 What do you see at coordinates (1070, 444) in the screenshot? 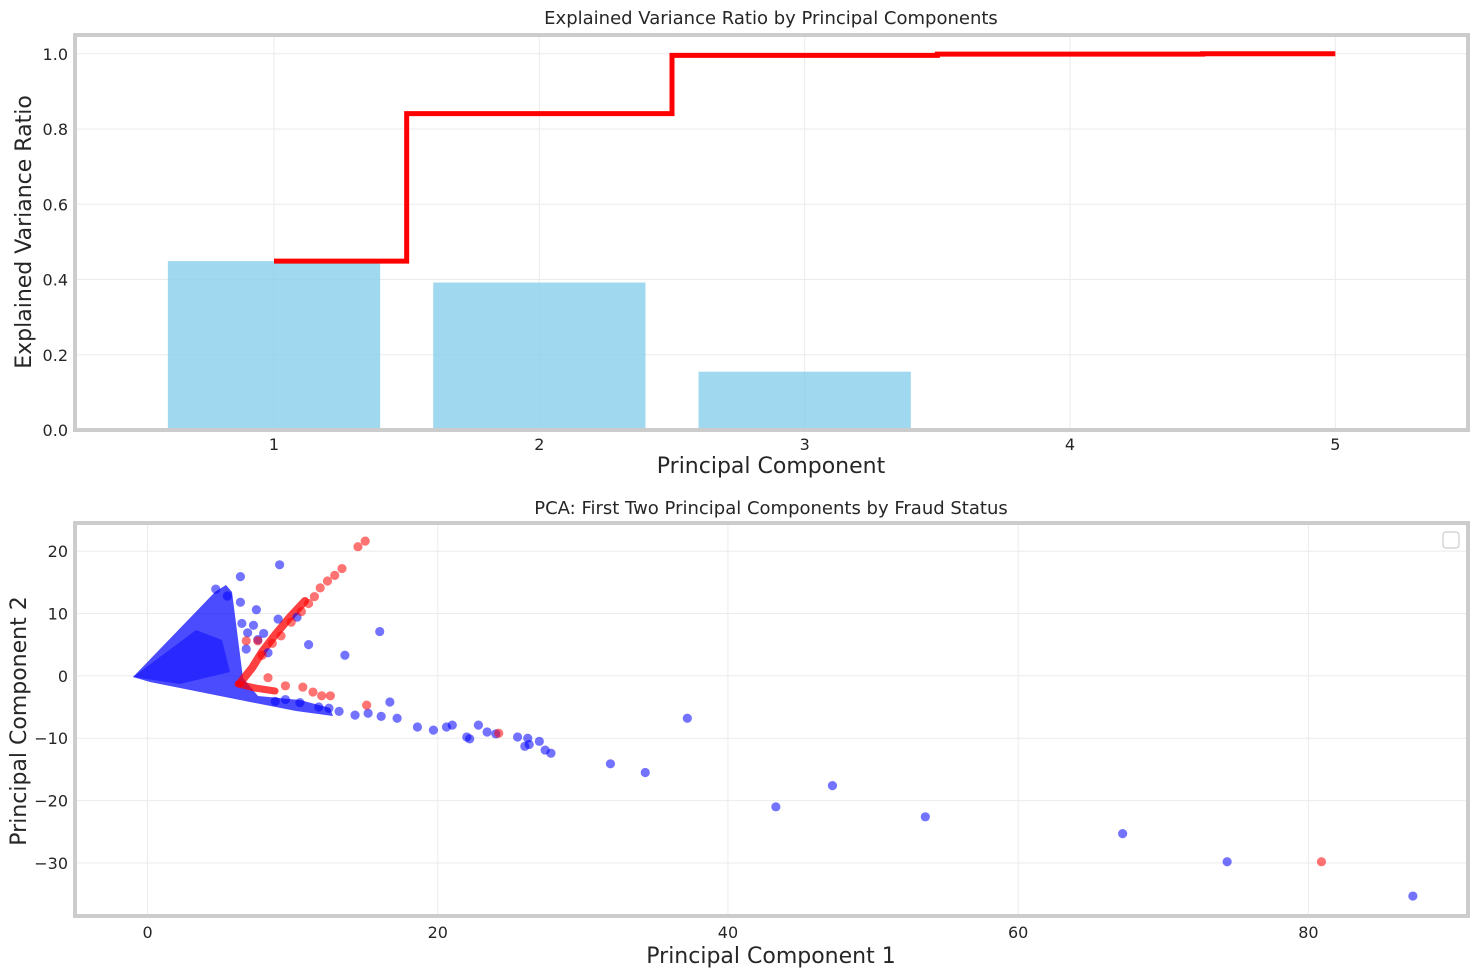
I see `x-tick-label: 4` at bounding box center [1070, 444].